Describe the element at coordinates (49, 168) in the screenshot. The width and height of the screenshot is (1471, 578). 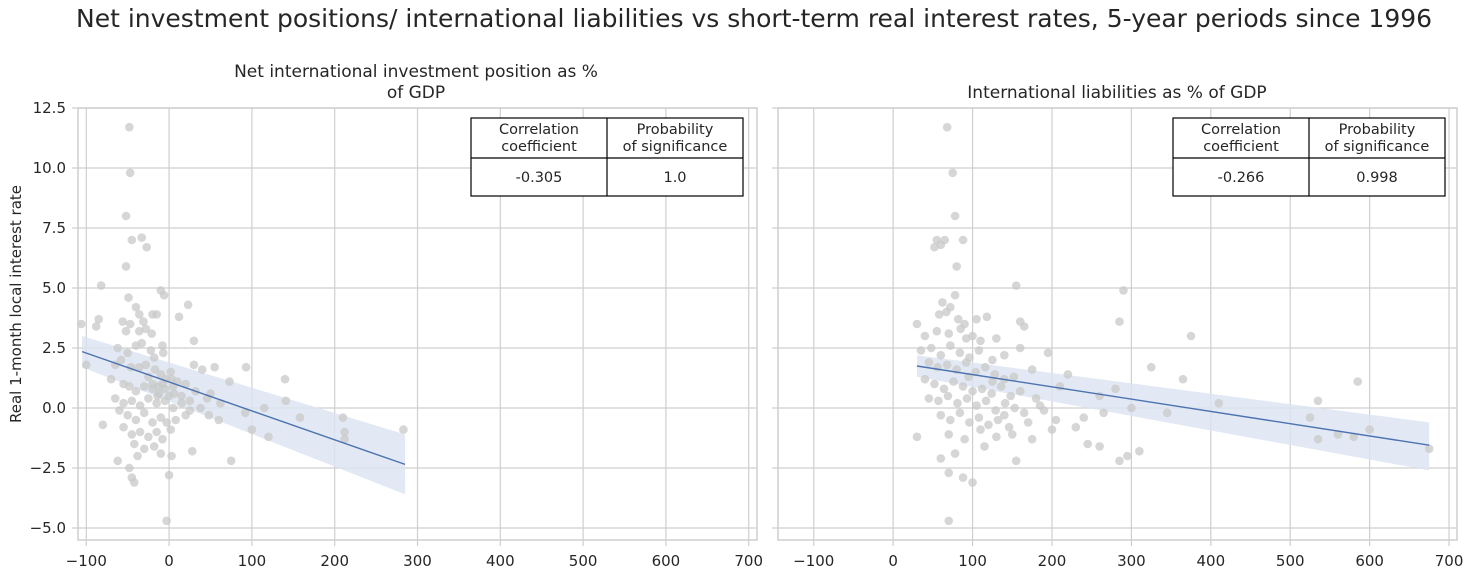
I see `y-tick-label: 10.0` at that location.